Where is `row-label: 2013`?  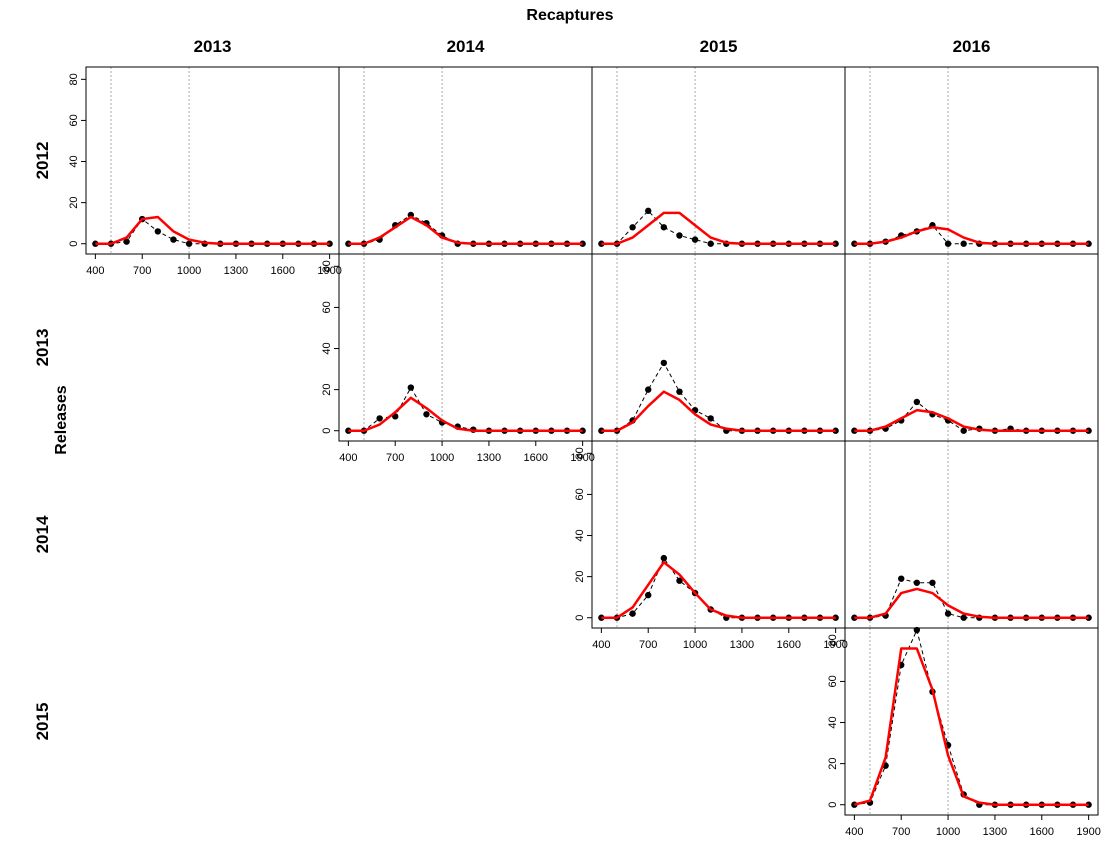 row-label: 2013 is located at coordinates (42, 348).